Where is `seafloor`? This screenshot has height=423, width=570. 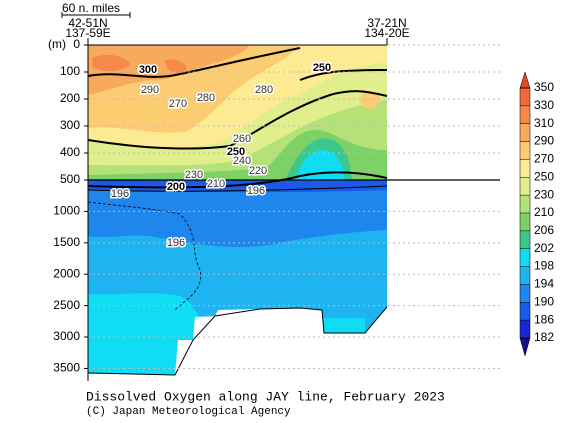
seafloor is located at coordinates (237, 346).